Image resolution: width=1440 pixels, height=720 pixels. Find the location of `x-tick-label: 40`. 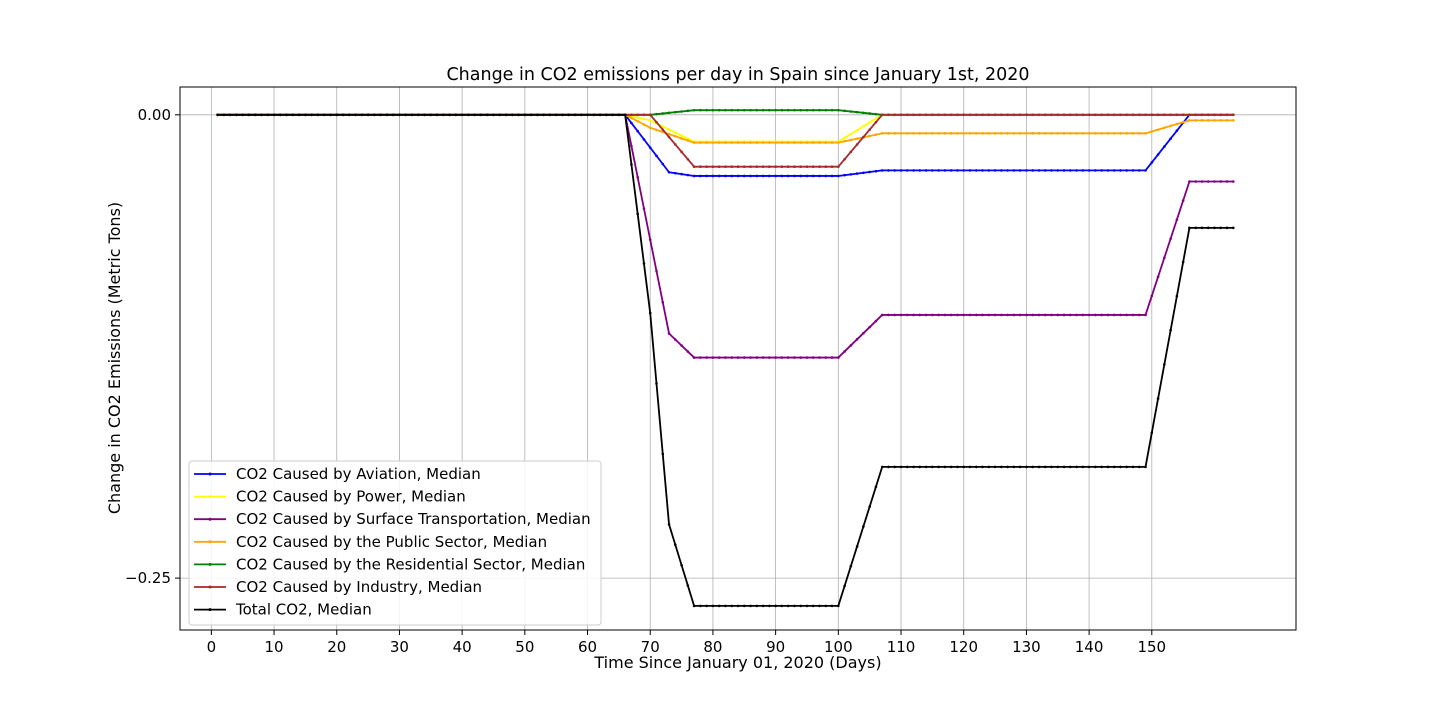

x-tick-label: 40 is located at coordinates (462, 647).